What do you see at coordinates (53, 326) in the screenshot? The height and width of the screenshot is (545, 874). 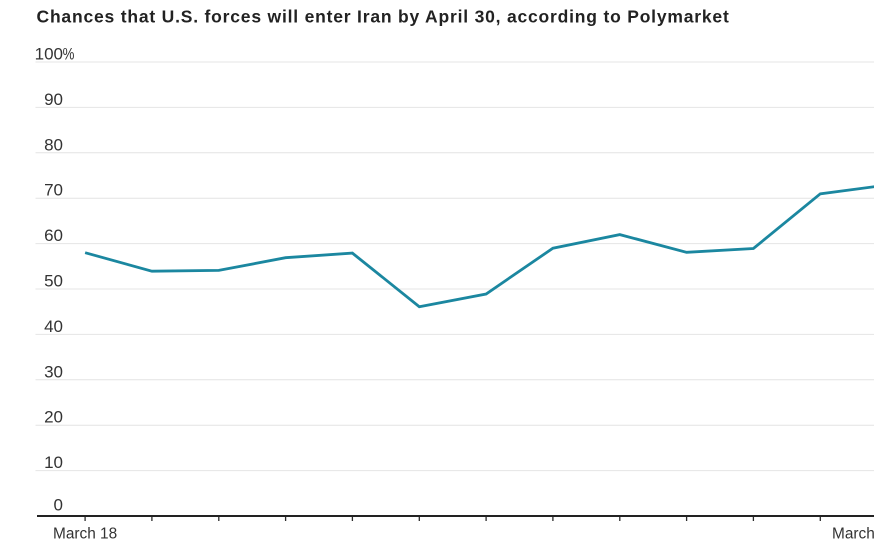 I see `svg-text: 40` at bounding box center [53, 326].